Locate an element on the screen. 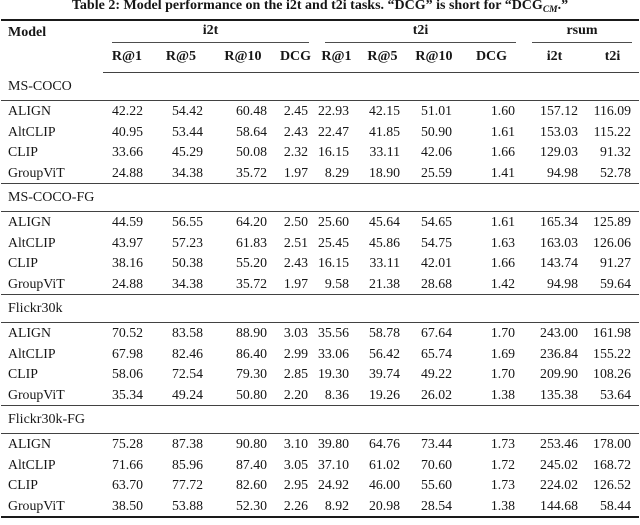 This screenshot has height=525, width=640. metric-value: 58.78 is located at coordinates (384, 333).